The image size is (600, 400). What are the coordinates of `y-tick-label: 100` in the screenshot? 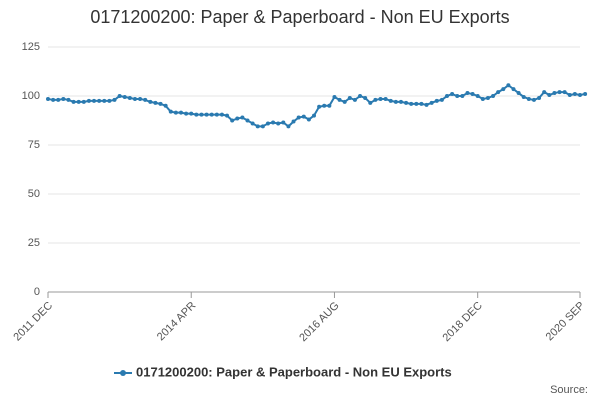 It's located at (31, 96).